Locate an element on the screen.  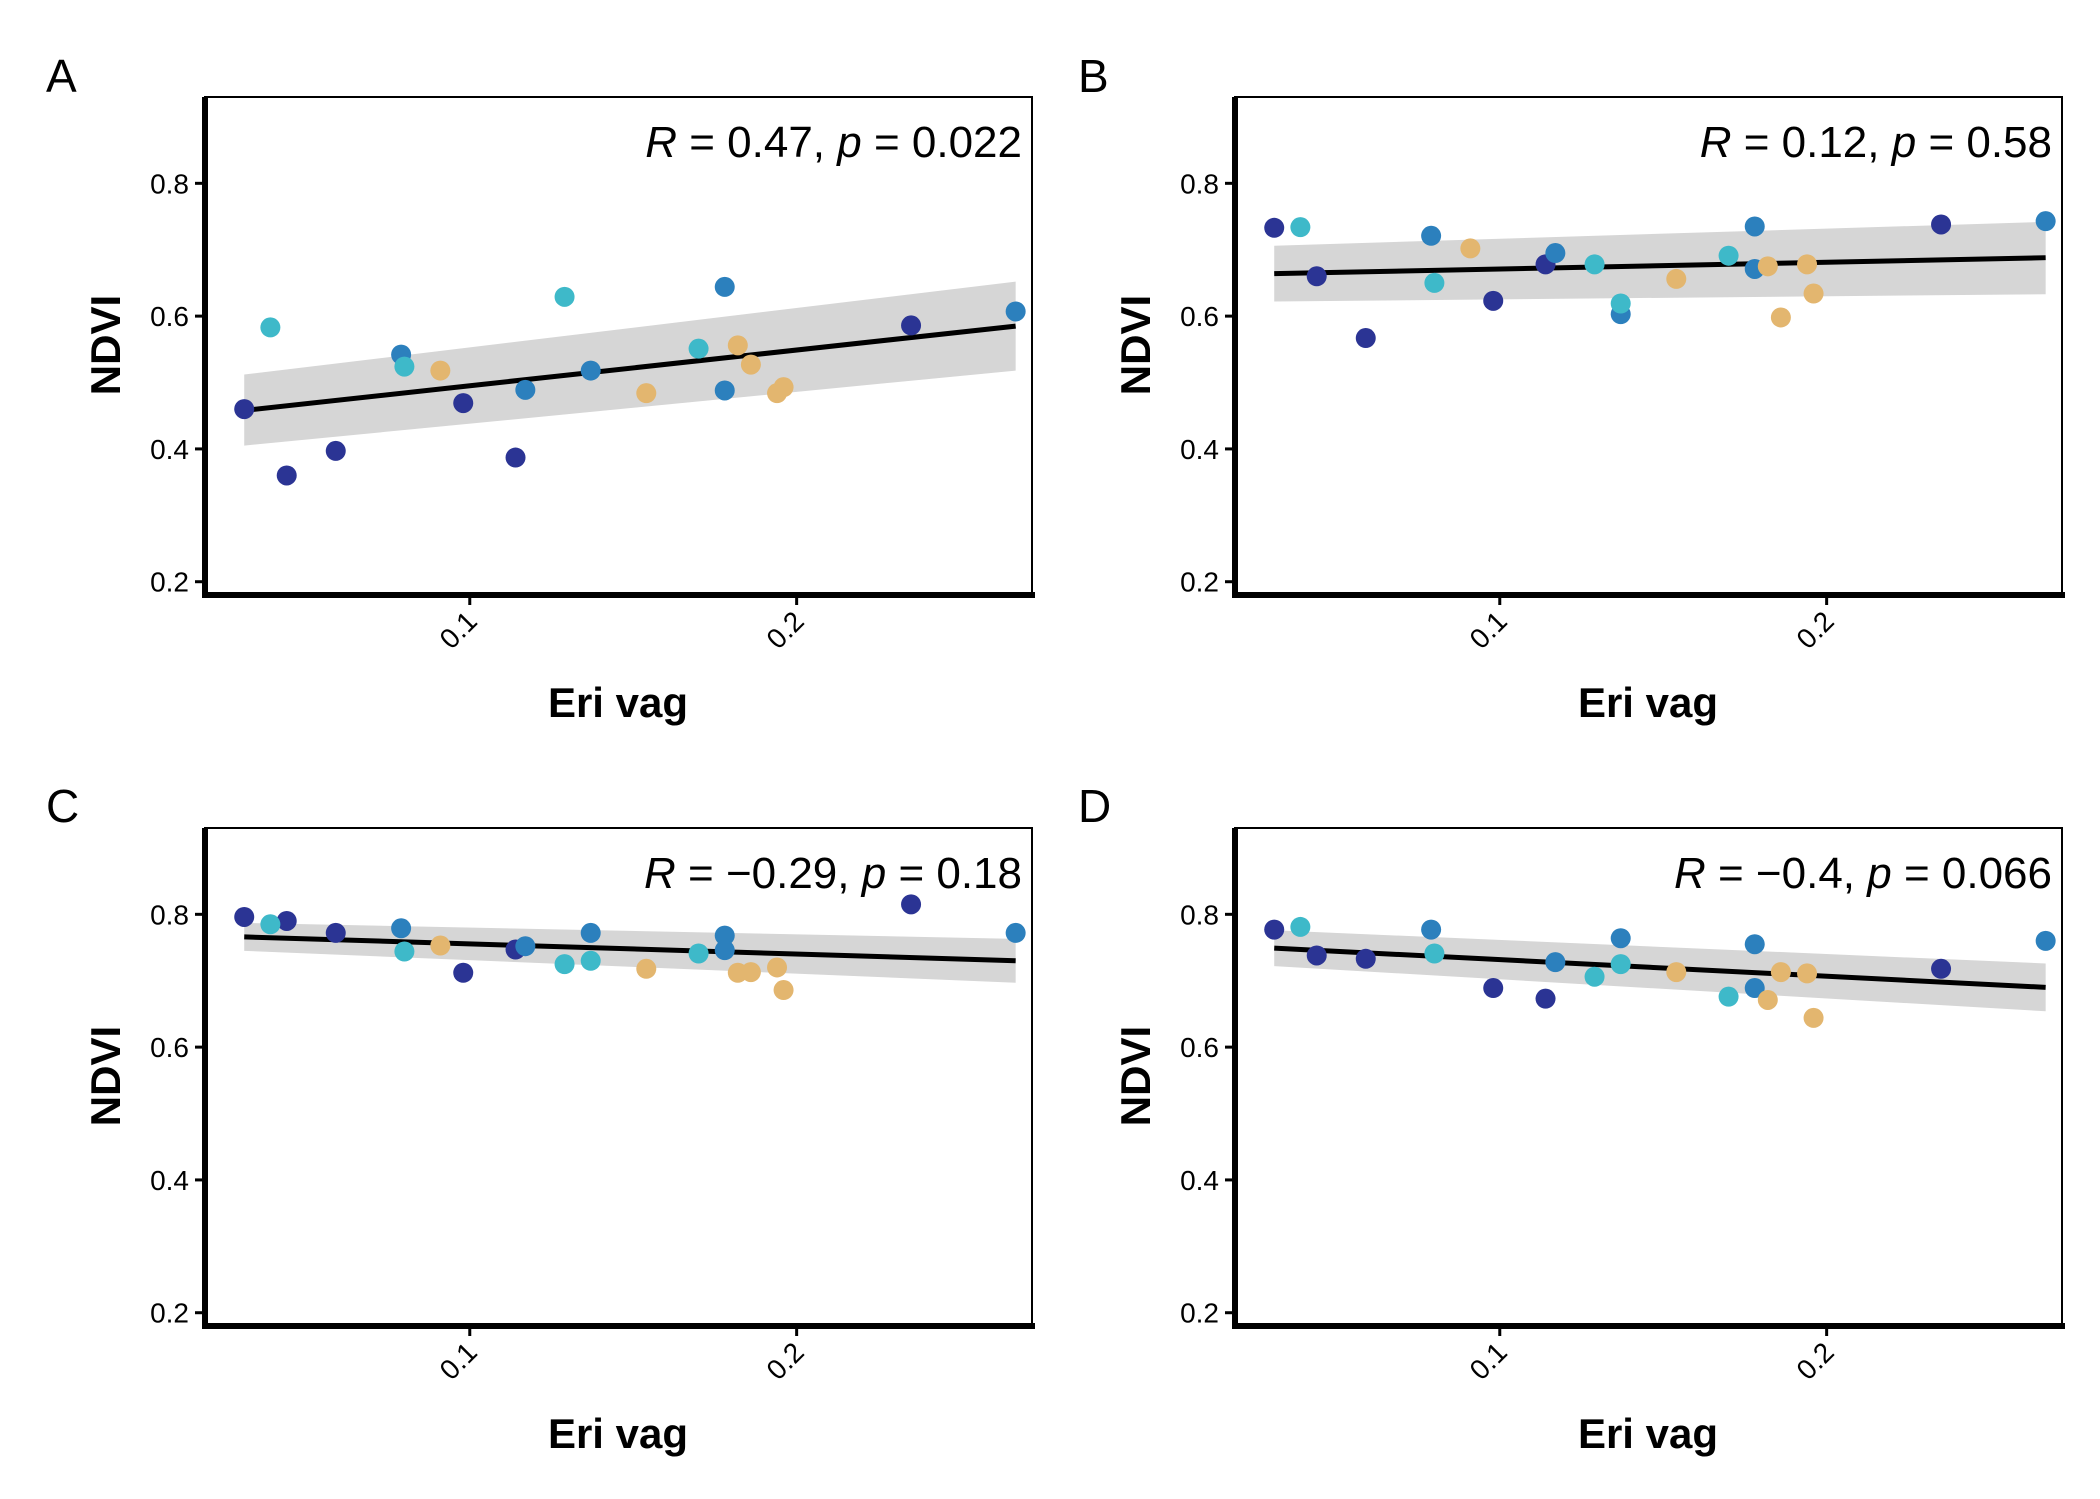
r-value: = 0.12, is located at coordinates (1812, 142).